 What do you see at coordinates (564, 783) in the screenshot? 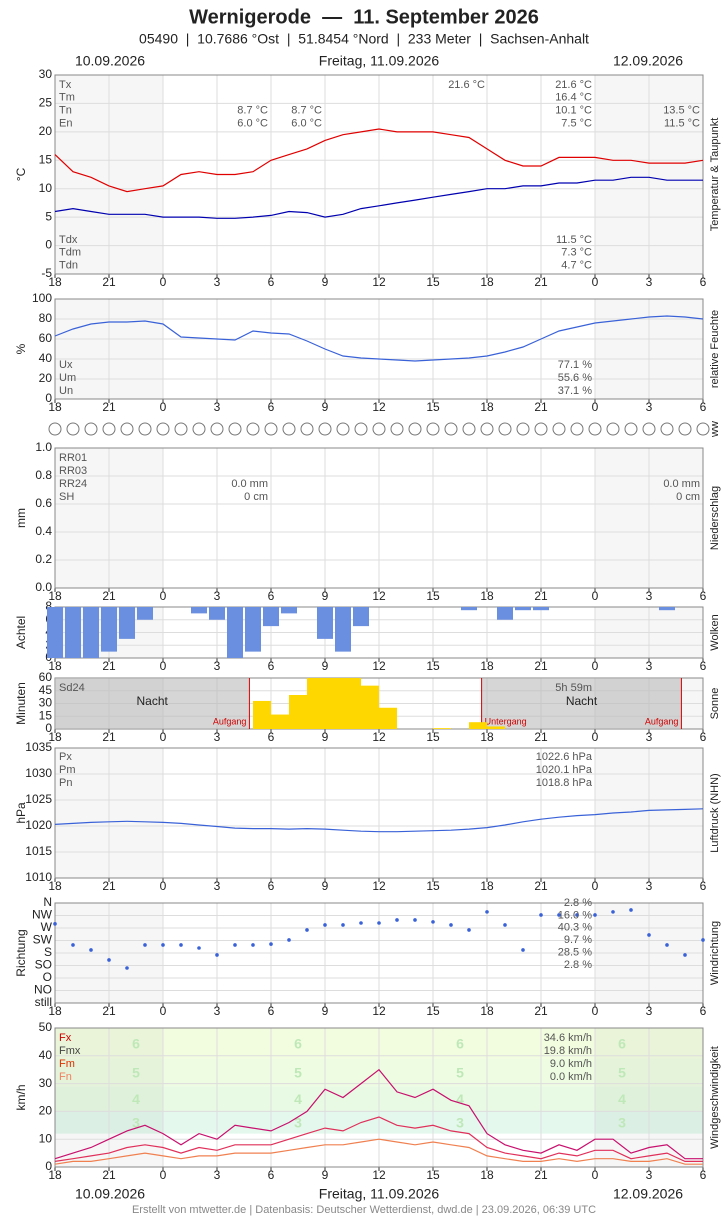
I see `stat-value: 1018.8 hPa` at bounding box center [564, 783].